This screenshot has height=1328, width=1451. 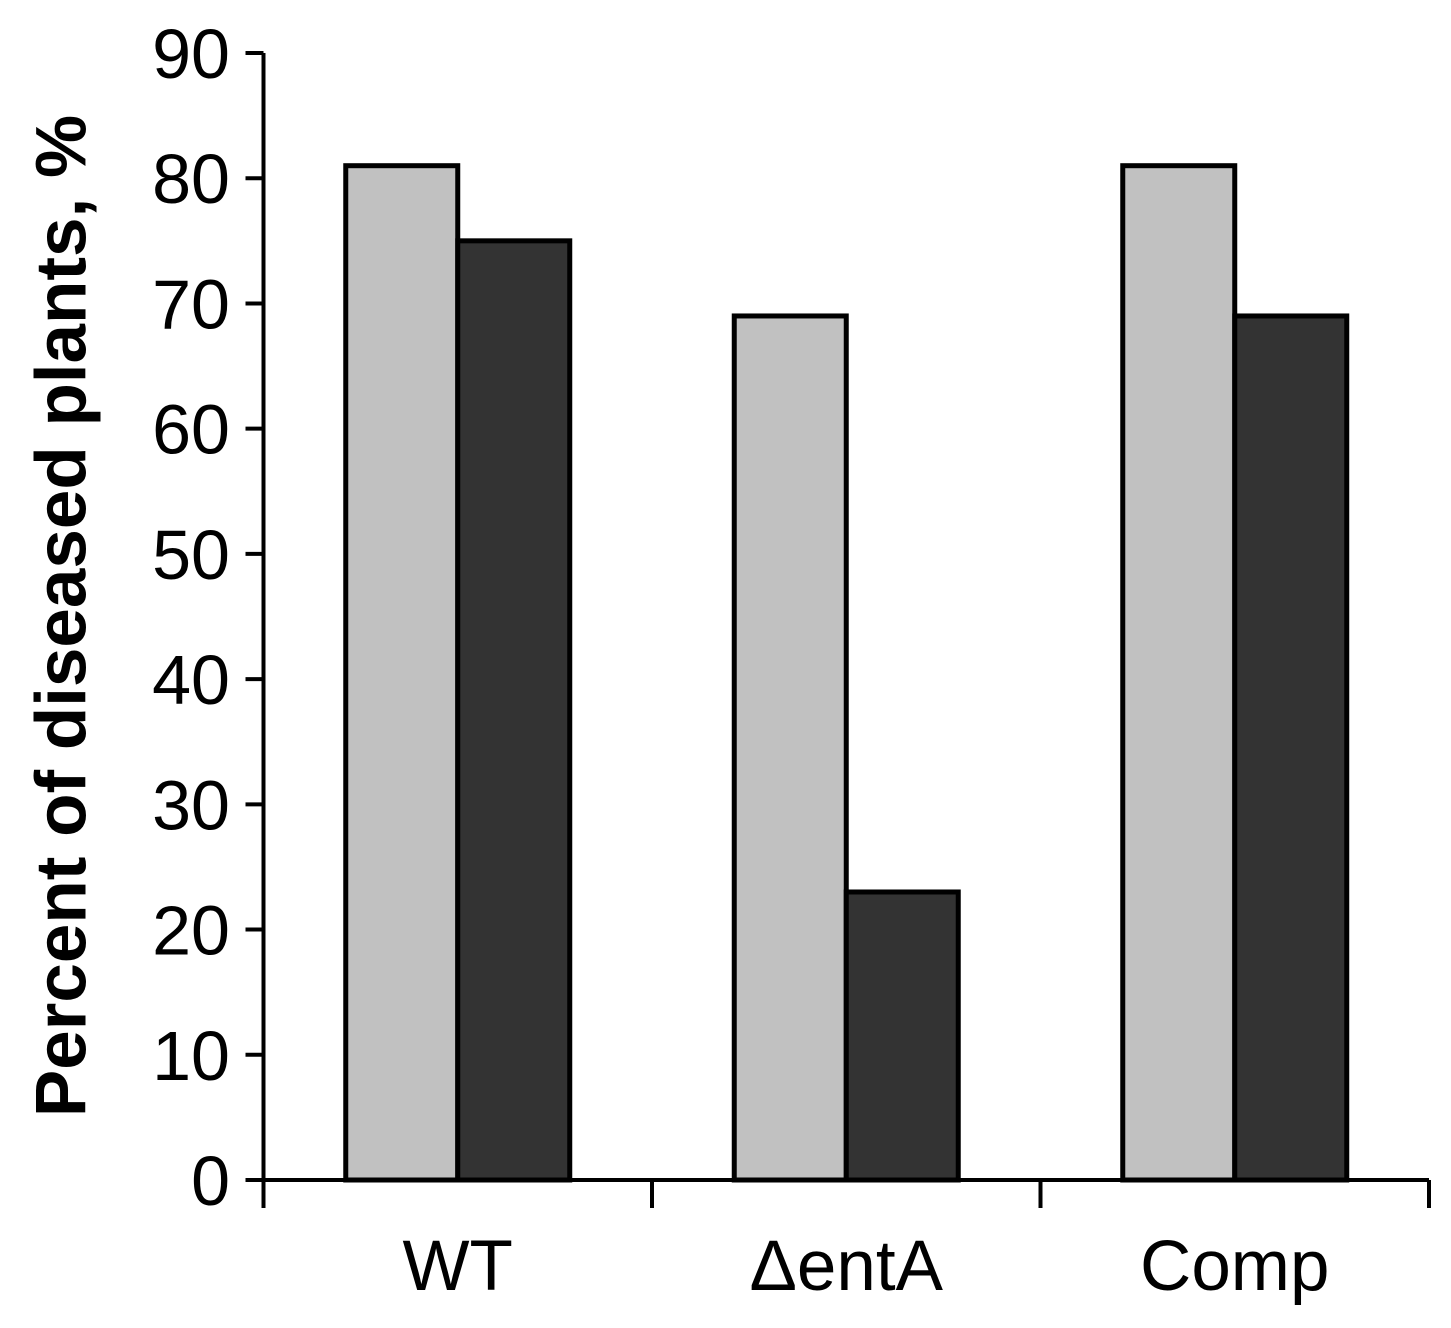 What do you see at coordinates (902, 1036) in the screenshot?
I see `bar-dark-gray-series-ΔentA` at bounding box center [902, 1036].